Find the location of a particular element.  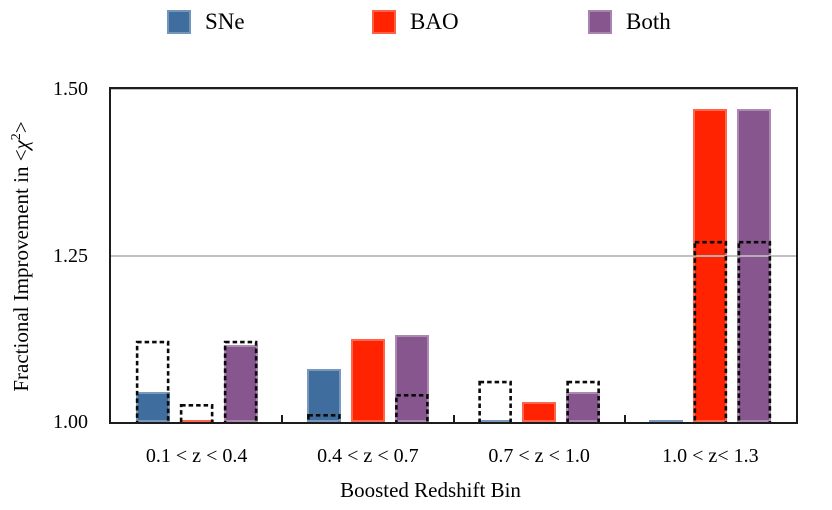

dashed-bar-both-bin1 is located at coordinates (240, 381).